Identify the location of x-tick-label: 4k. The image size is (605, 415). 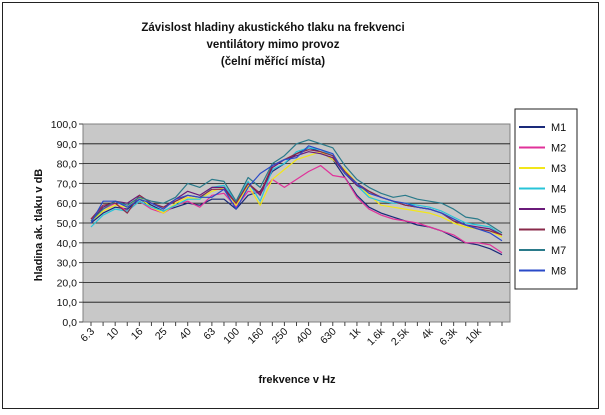
(427, 333).